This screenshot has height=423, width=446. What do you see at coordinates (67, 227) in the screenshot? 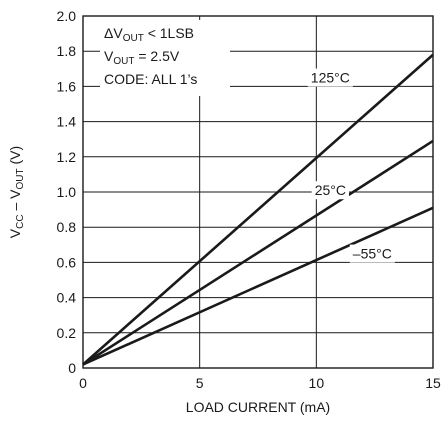
I see `y-tick-label: 0.8` at bounding box center [67, 227].